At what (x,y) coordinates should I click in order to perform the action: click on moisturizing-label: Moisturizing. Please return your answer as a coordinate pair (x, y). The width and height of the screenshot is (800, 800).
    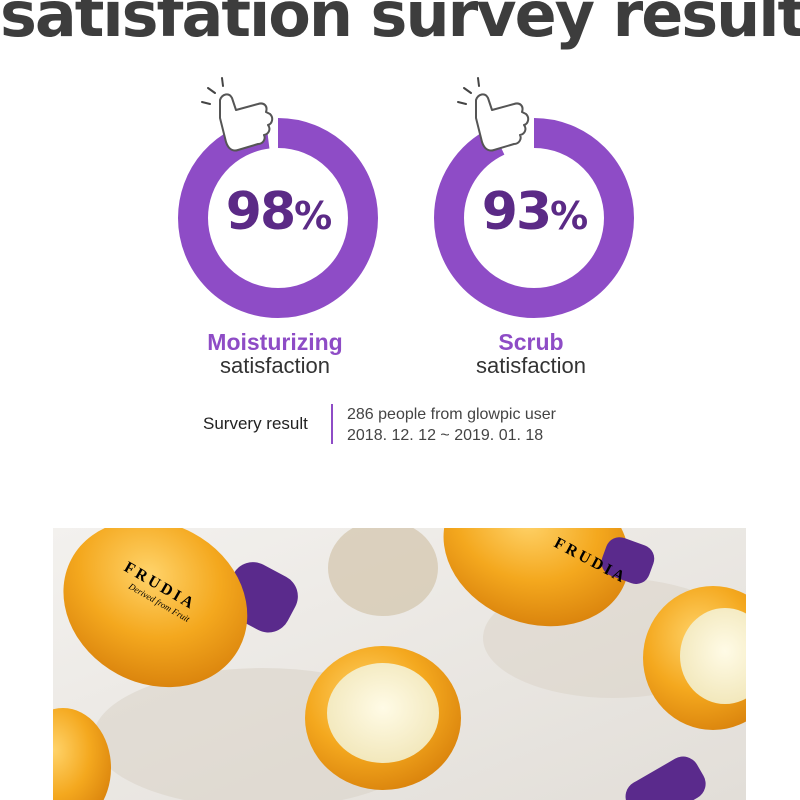
    Looking at the image, I should click on (275, 342).